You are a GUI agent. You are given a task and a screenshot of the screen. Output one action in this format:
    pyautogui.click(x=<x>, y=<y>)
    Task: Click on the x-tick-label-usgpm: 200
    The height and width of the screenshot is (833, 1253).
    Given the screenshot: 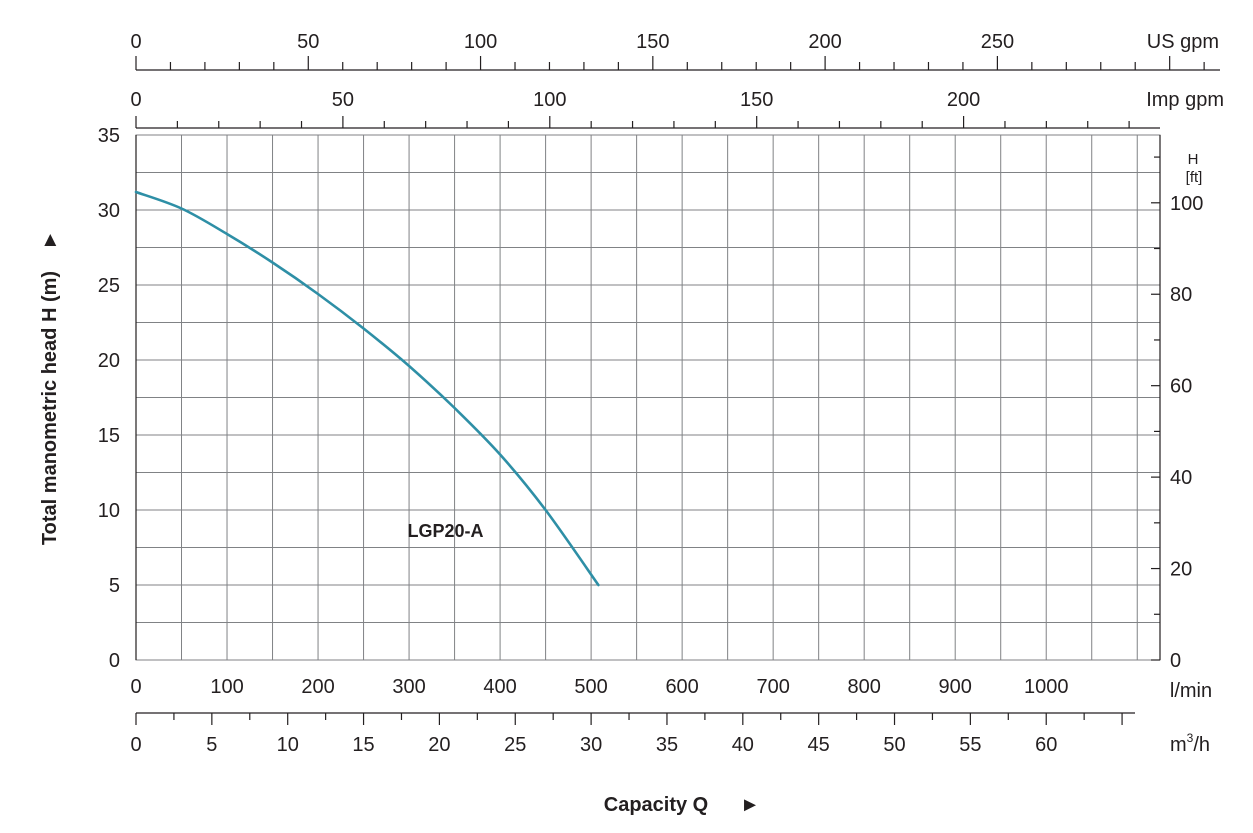 What is the action you would take?
    pyautogui.click(x=824, y=42)
    